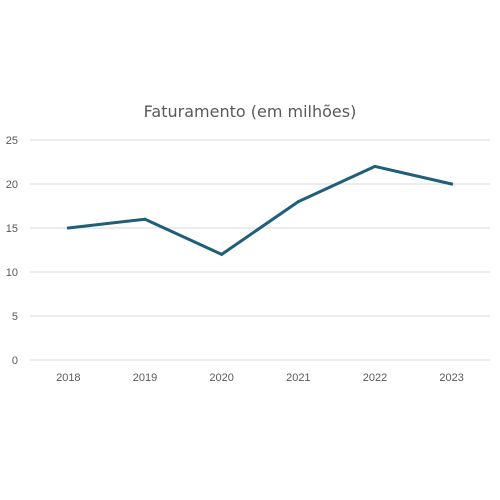  Describe the element at coordinates (12, 141) in the screenshot. I see `y-tick-label: 25` at that location.